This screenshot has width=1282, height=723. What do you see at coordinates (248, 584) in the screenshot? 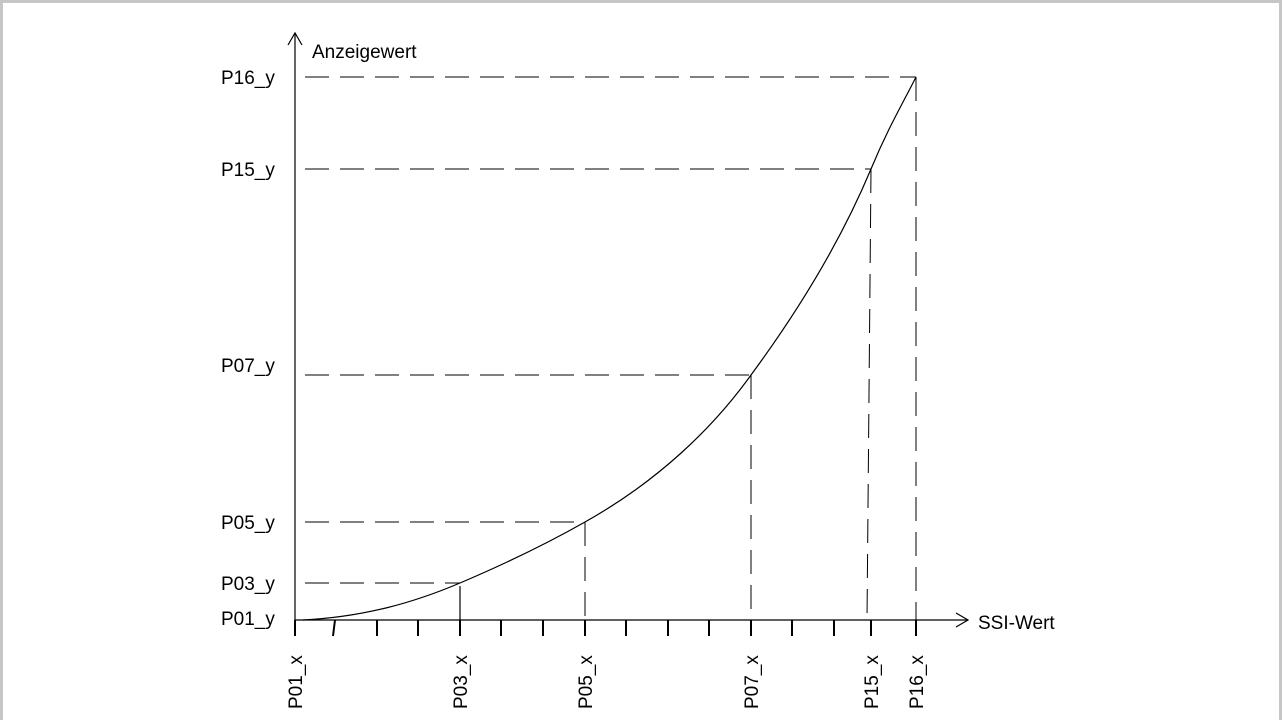
I see `y-label-p03: P03_y` at bounding box center [248, 584].